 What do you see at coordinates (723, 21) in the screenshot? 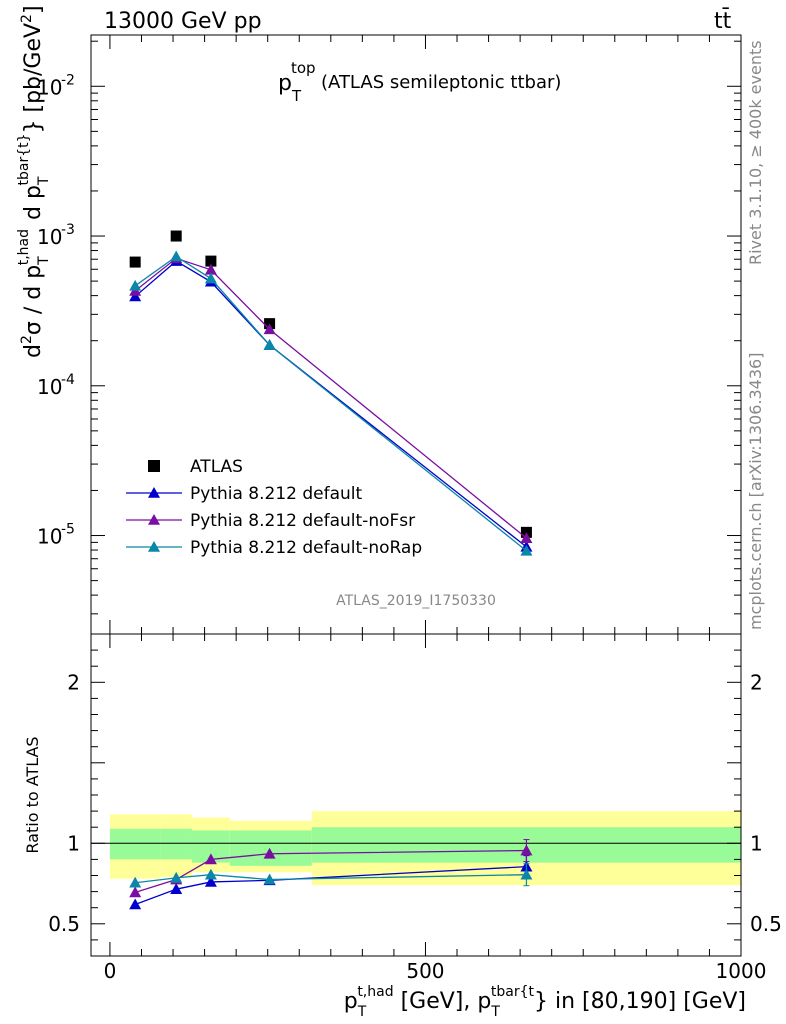
I see `process-label: tt̄` at bounding box center [723, 21].